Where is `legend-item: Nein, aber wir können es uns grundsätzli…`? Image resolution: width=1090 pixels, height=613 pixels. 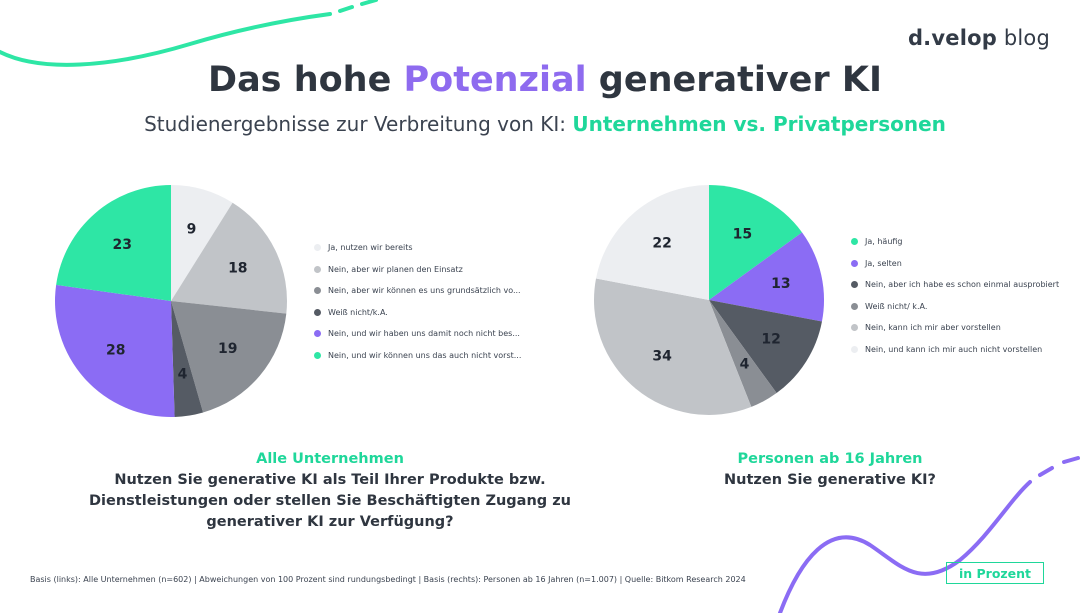 legend-item: Nein, aber wir können es uns grundsätzli… is located at coordinates (417, 291).